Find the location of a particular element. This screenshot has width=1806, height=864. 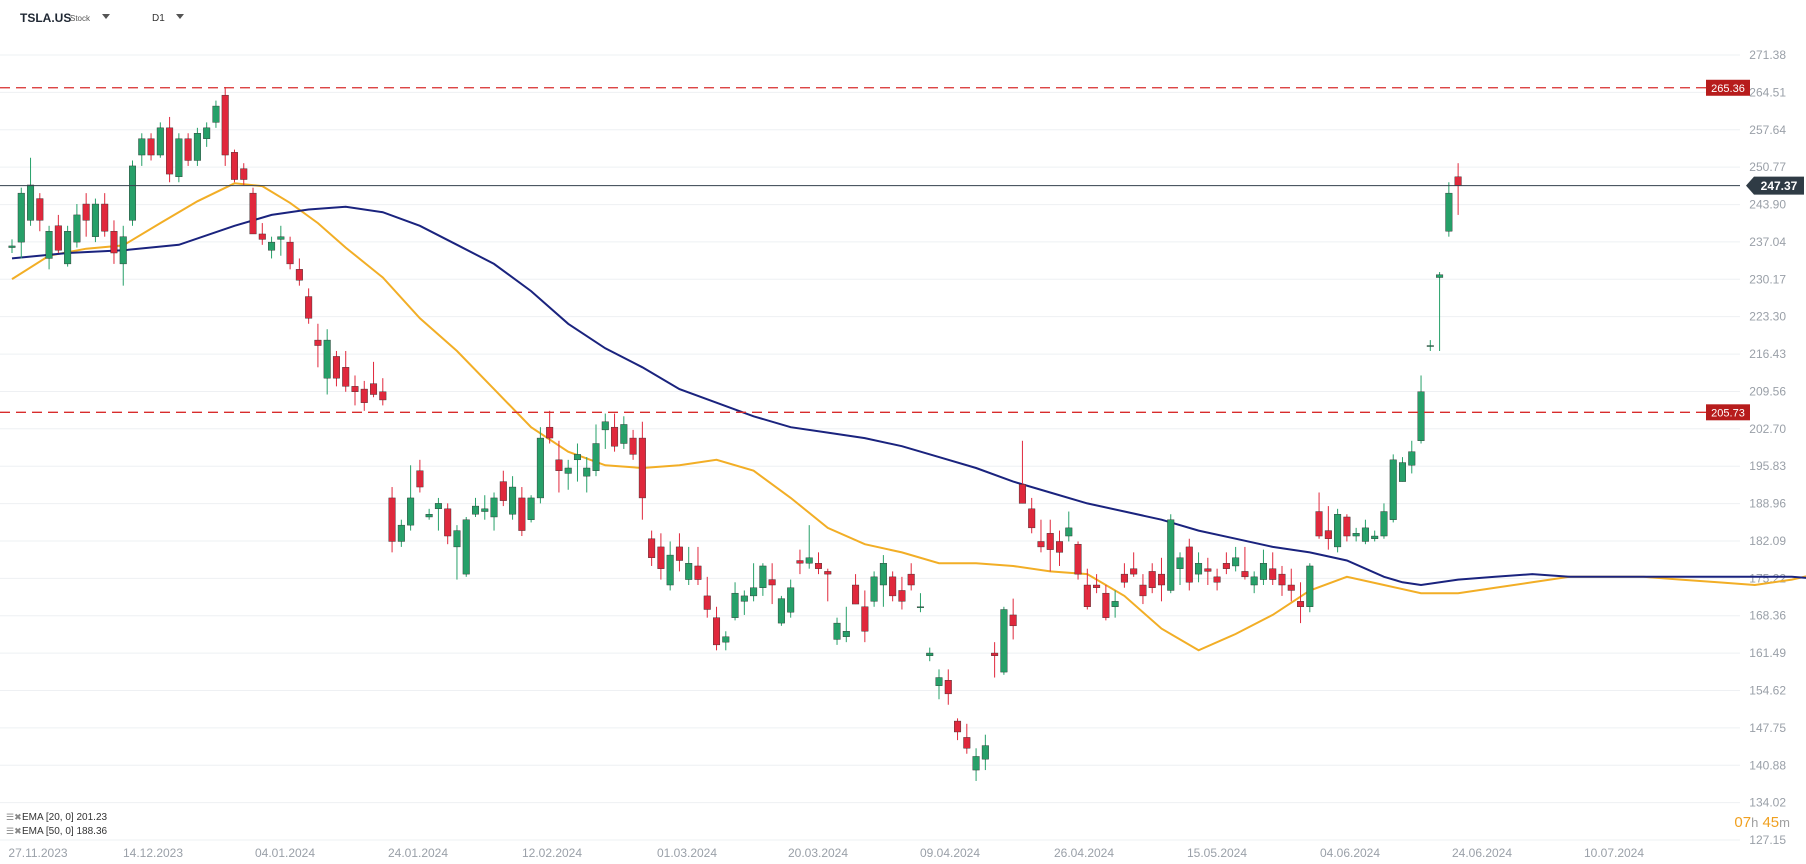

legend-ema50: ☰✖EMA [50, 0] 188.36 is located at coordinates (56, 831).